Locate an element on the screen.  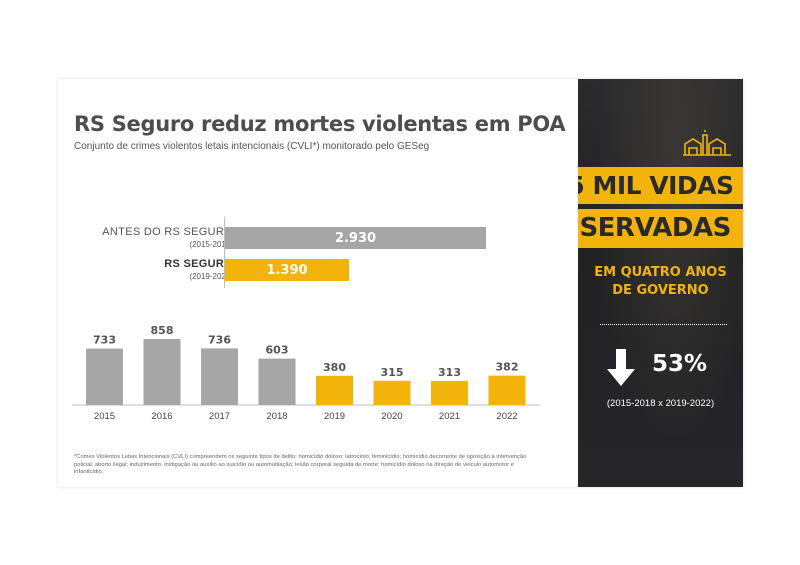
tick-label-2015: 2015 is located at coordinates (104, 416).